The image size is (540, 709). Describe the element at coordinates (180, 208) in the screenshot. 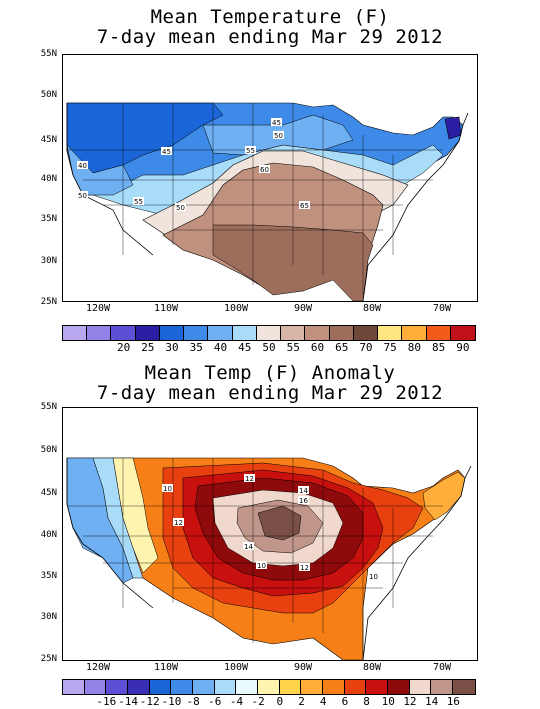

I see `top-contour-label: 50` at that location.